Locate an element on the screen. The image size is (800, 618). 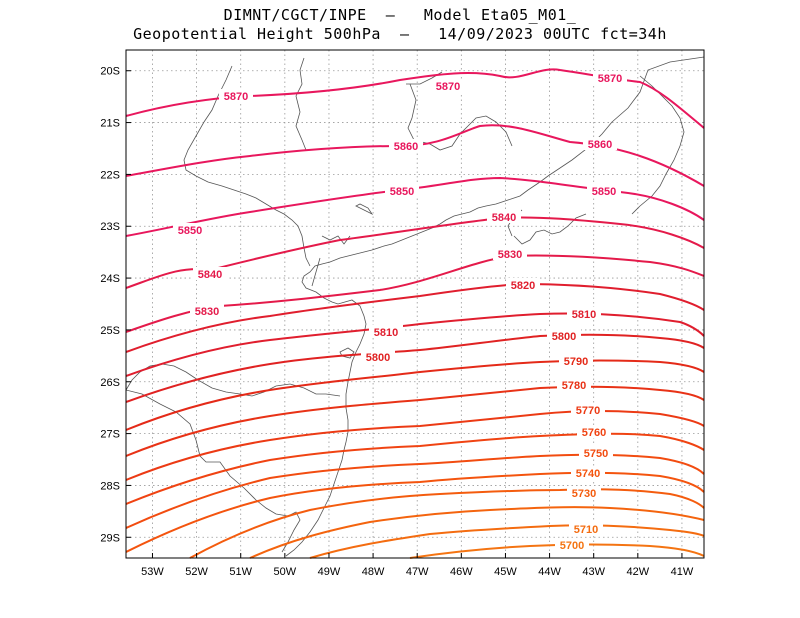
figure-title-line1: DIMNT/CGCT/INPE – Model Eta05_M01_ is located at coordinates (400, 15).